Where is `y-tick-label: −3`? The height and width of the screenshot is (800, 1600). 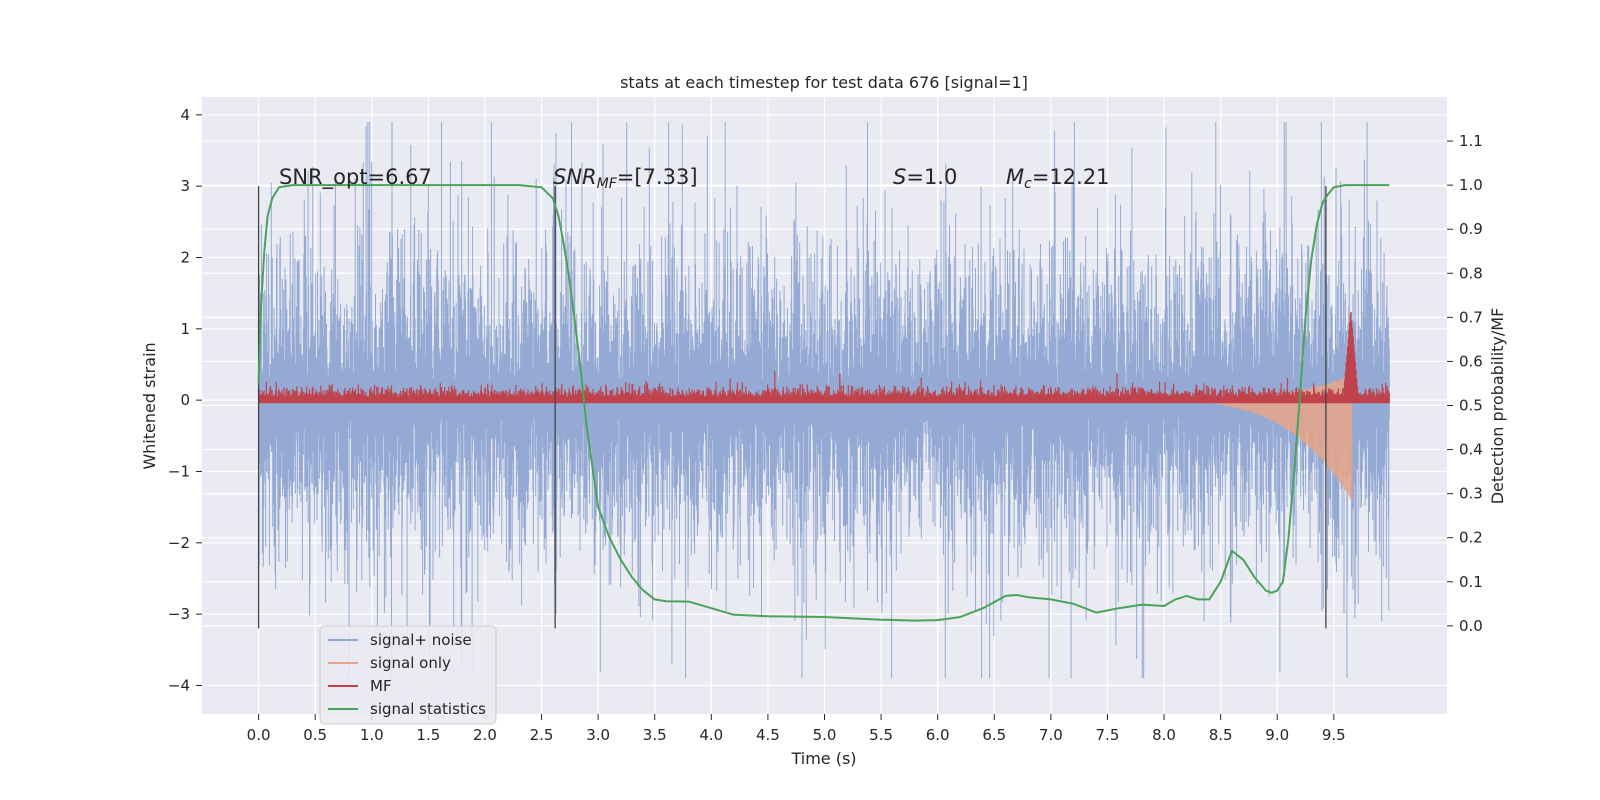
y-tick-label: −3 is located at coordinates (179, 614).